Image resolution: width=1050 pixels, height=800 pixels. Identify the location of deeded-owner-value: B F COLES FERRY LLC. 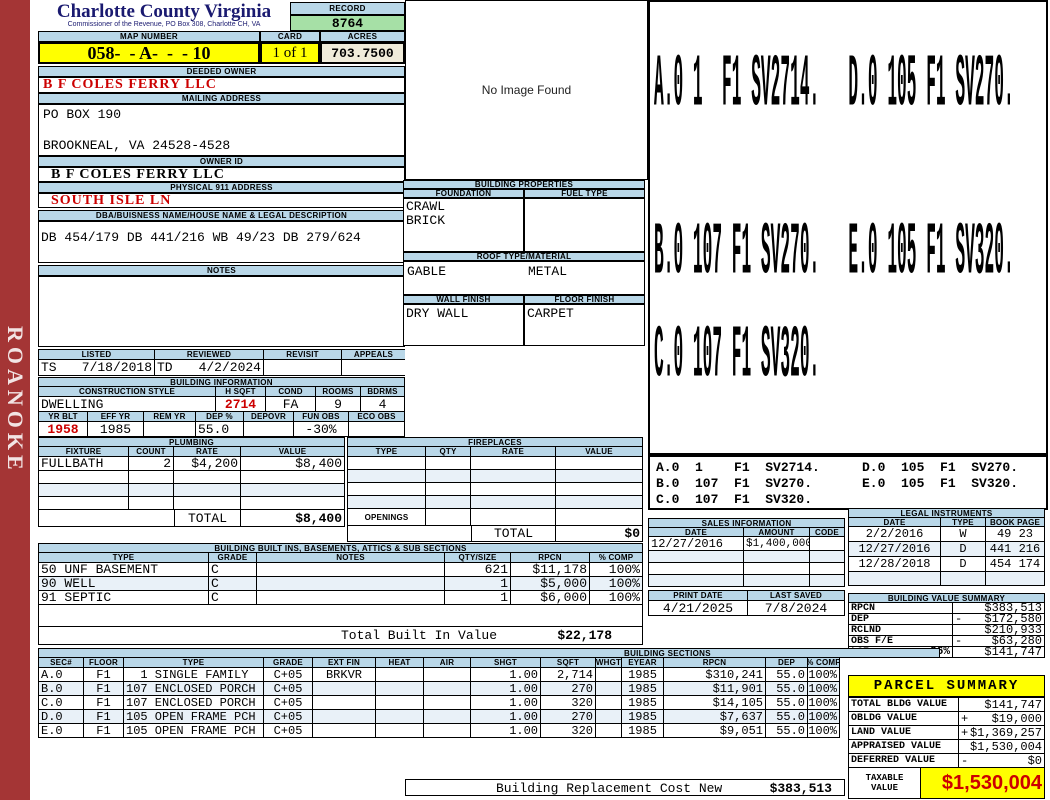
(221, 85).